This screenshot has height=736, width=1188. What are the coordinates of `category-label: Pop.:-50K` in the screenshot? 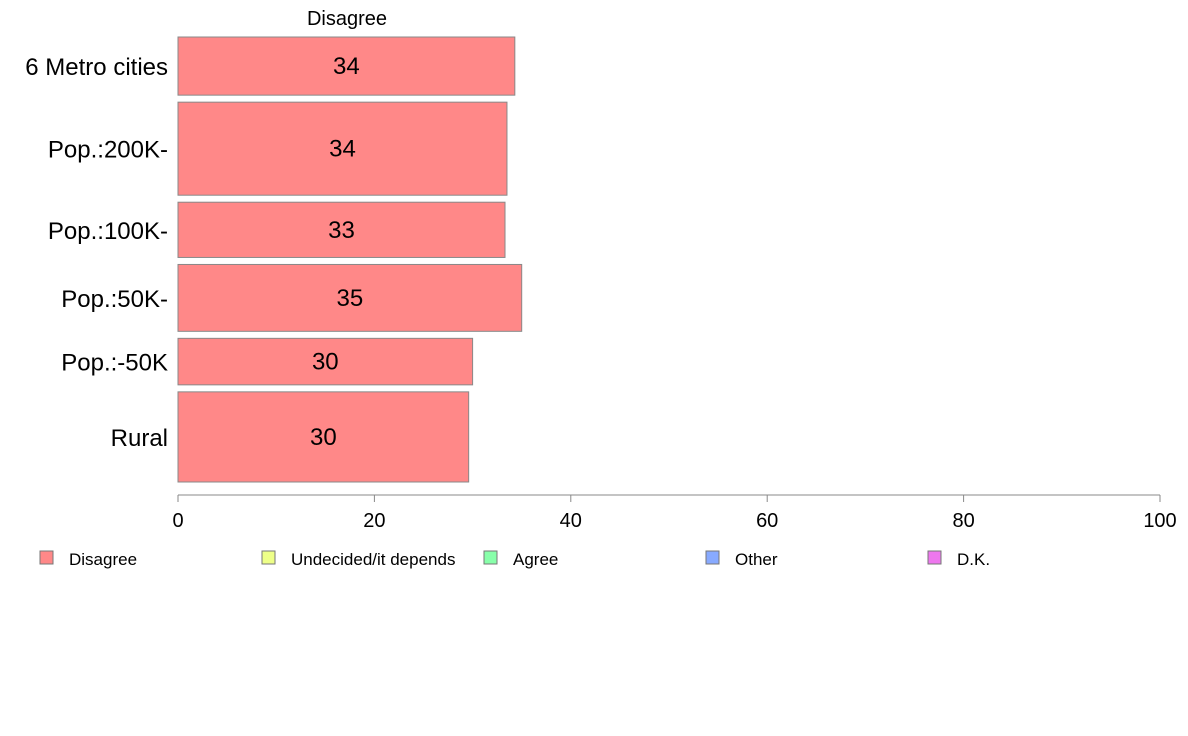 It's located at (114, 363).